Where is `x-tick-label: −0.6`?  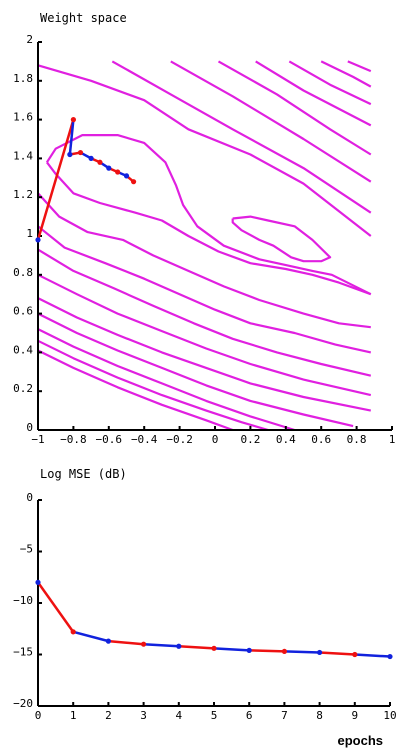 x-tick-label: −0.6 is located at coordinates (109, 439).